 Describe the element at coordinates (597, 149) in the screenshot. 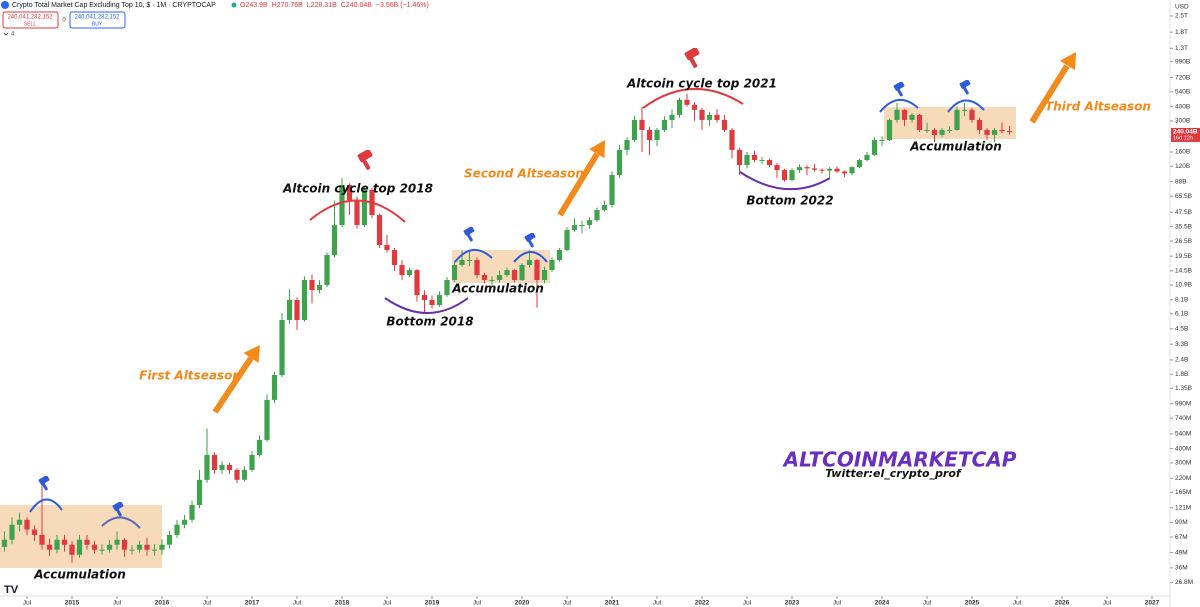

I see `arrow-head` at that location.